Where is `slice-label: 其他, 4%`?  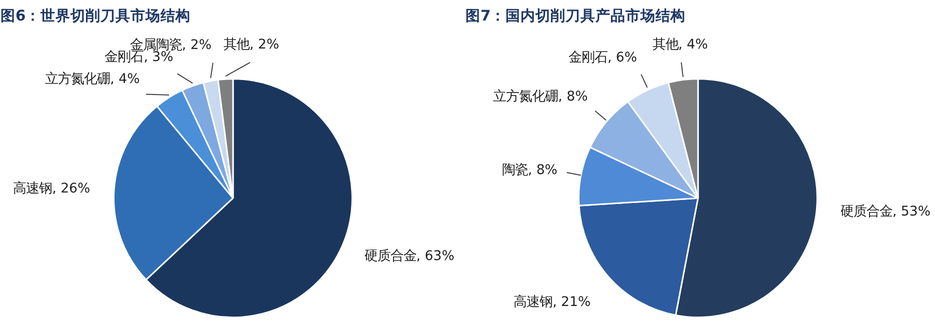
slice-label: 其他, 4% is located at coordinates (680, 45).